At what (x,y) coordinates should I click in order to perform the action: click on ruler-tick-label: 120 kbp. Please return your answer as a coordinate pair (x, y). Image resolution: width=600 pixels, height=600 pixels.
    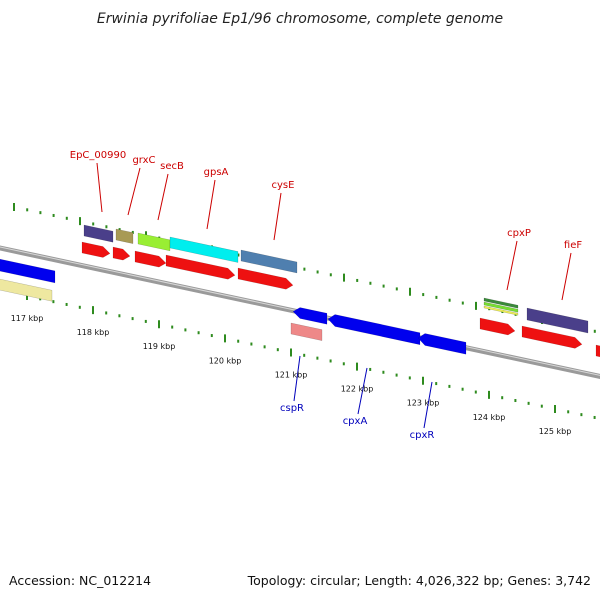
    Looking at the image, I should click on (225, 360).